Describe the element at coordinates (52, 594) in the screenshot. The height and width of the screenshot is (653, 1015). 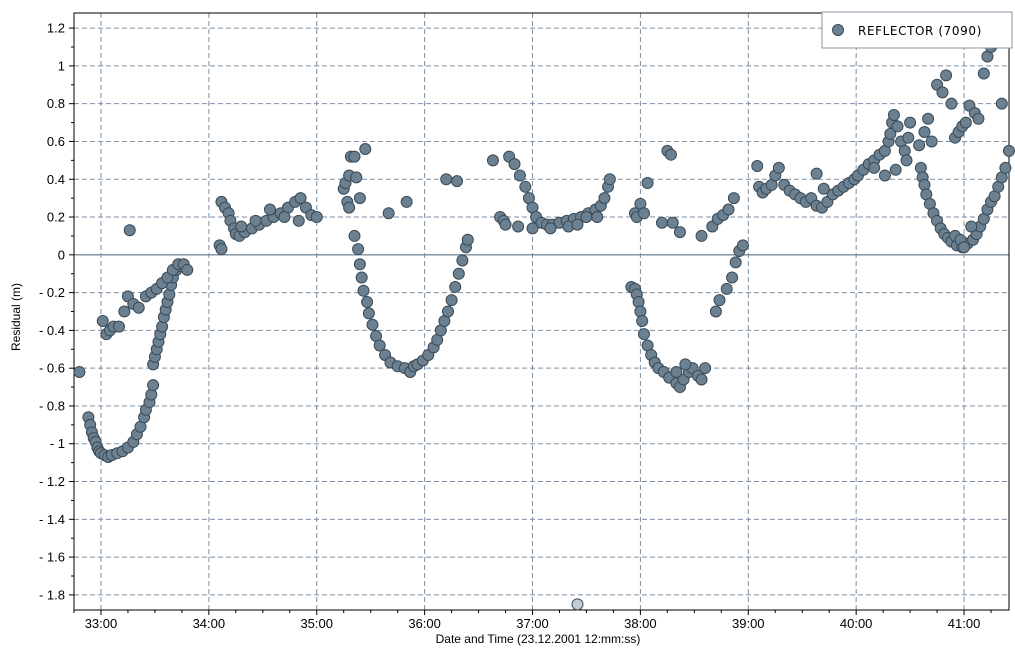
I see `y-tick-label: - 1.8` at that location.